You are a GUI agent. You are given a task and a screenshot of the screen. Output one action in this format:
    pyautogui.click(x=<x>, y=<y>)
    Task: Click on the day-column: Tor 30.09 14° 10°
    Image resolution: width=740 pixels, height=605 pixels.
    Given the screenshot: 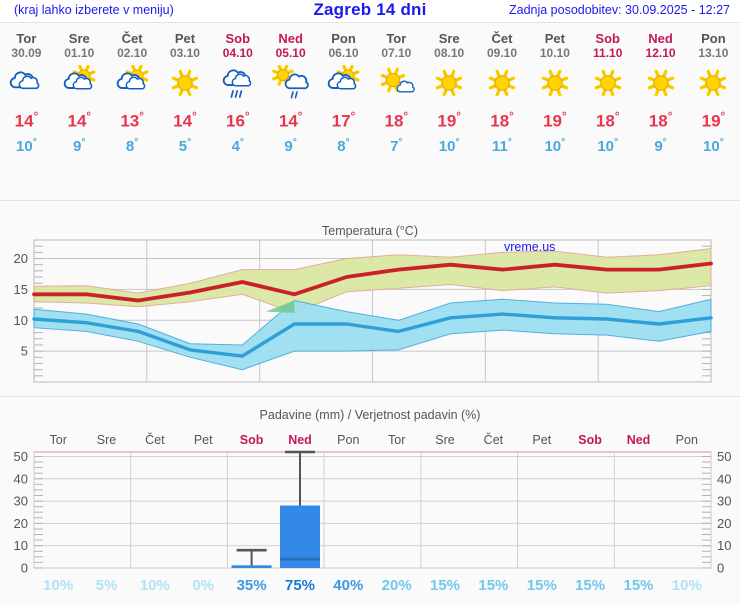 What is the action you would take?
    pyautogui.click(x=26, y=91)
    